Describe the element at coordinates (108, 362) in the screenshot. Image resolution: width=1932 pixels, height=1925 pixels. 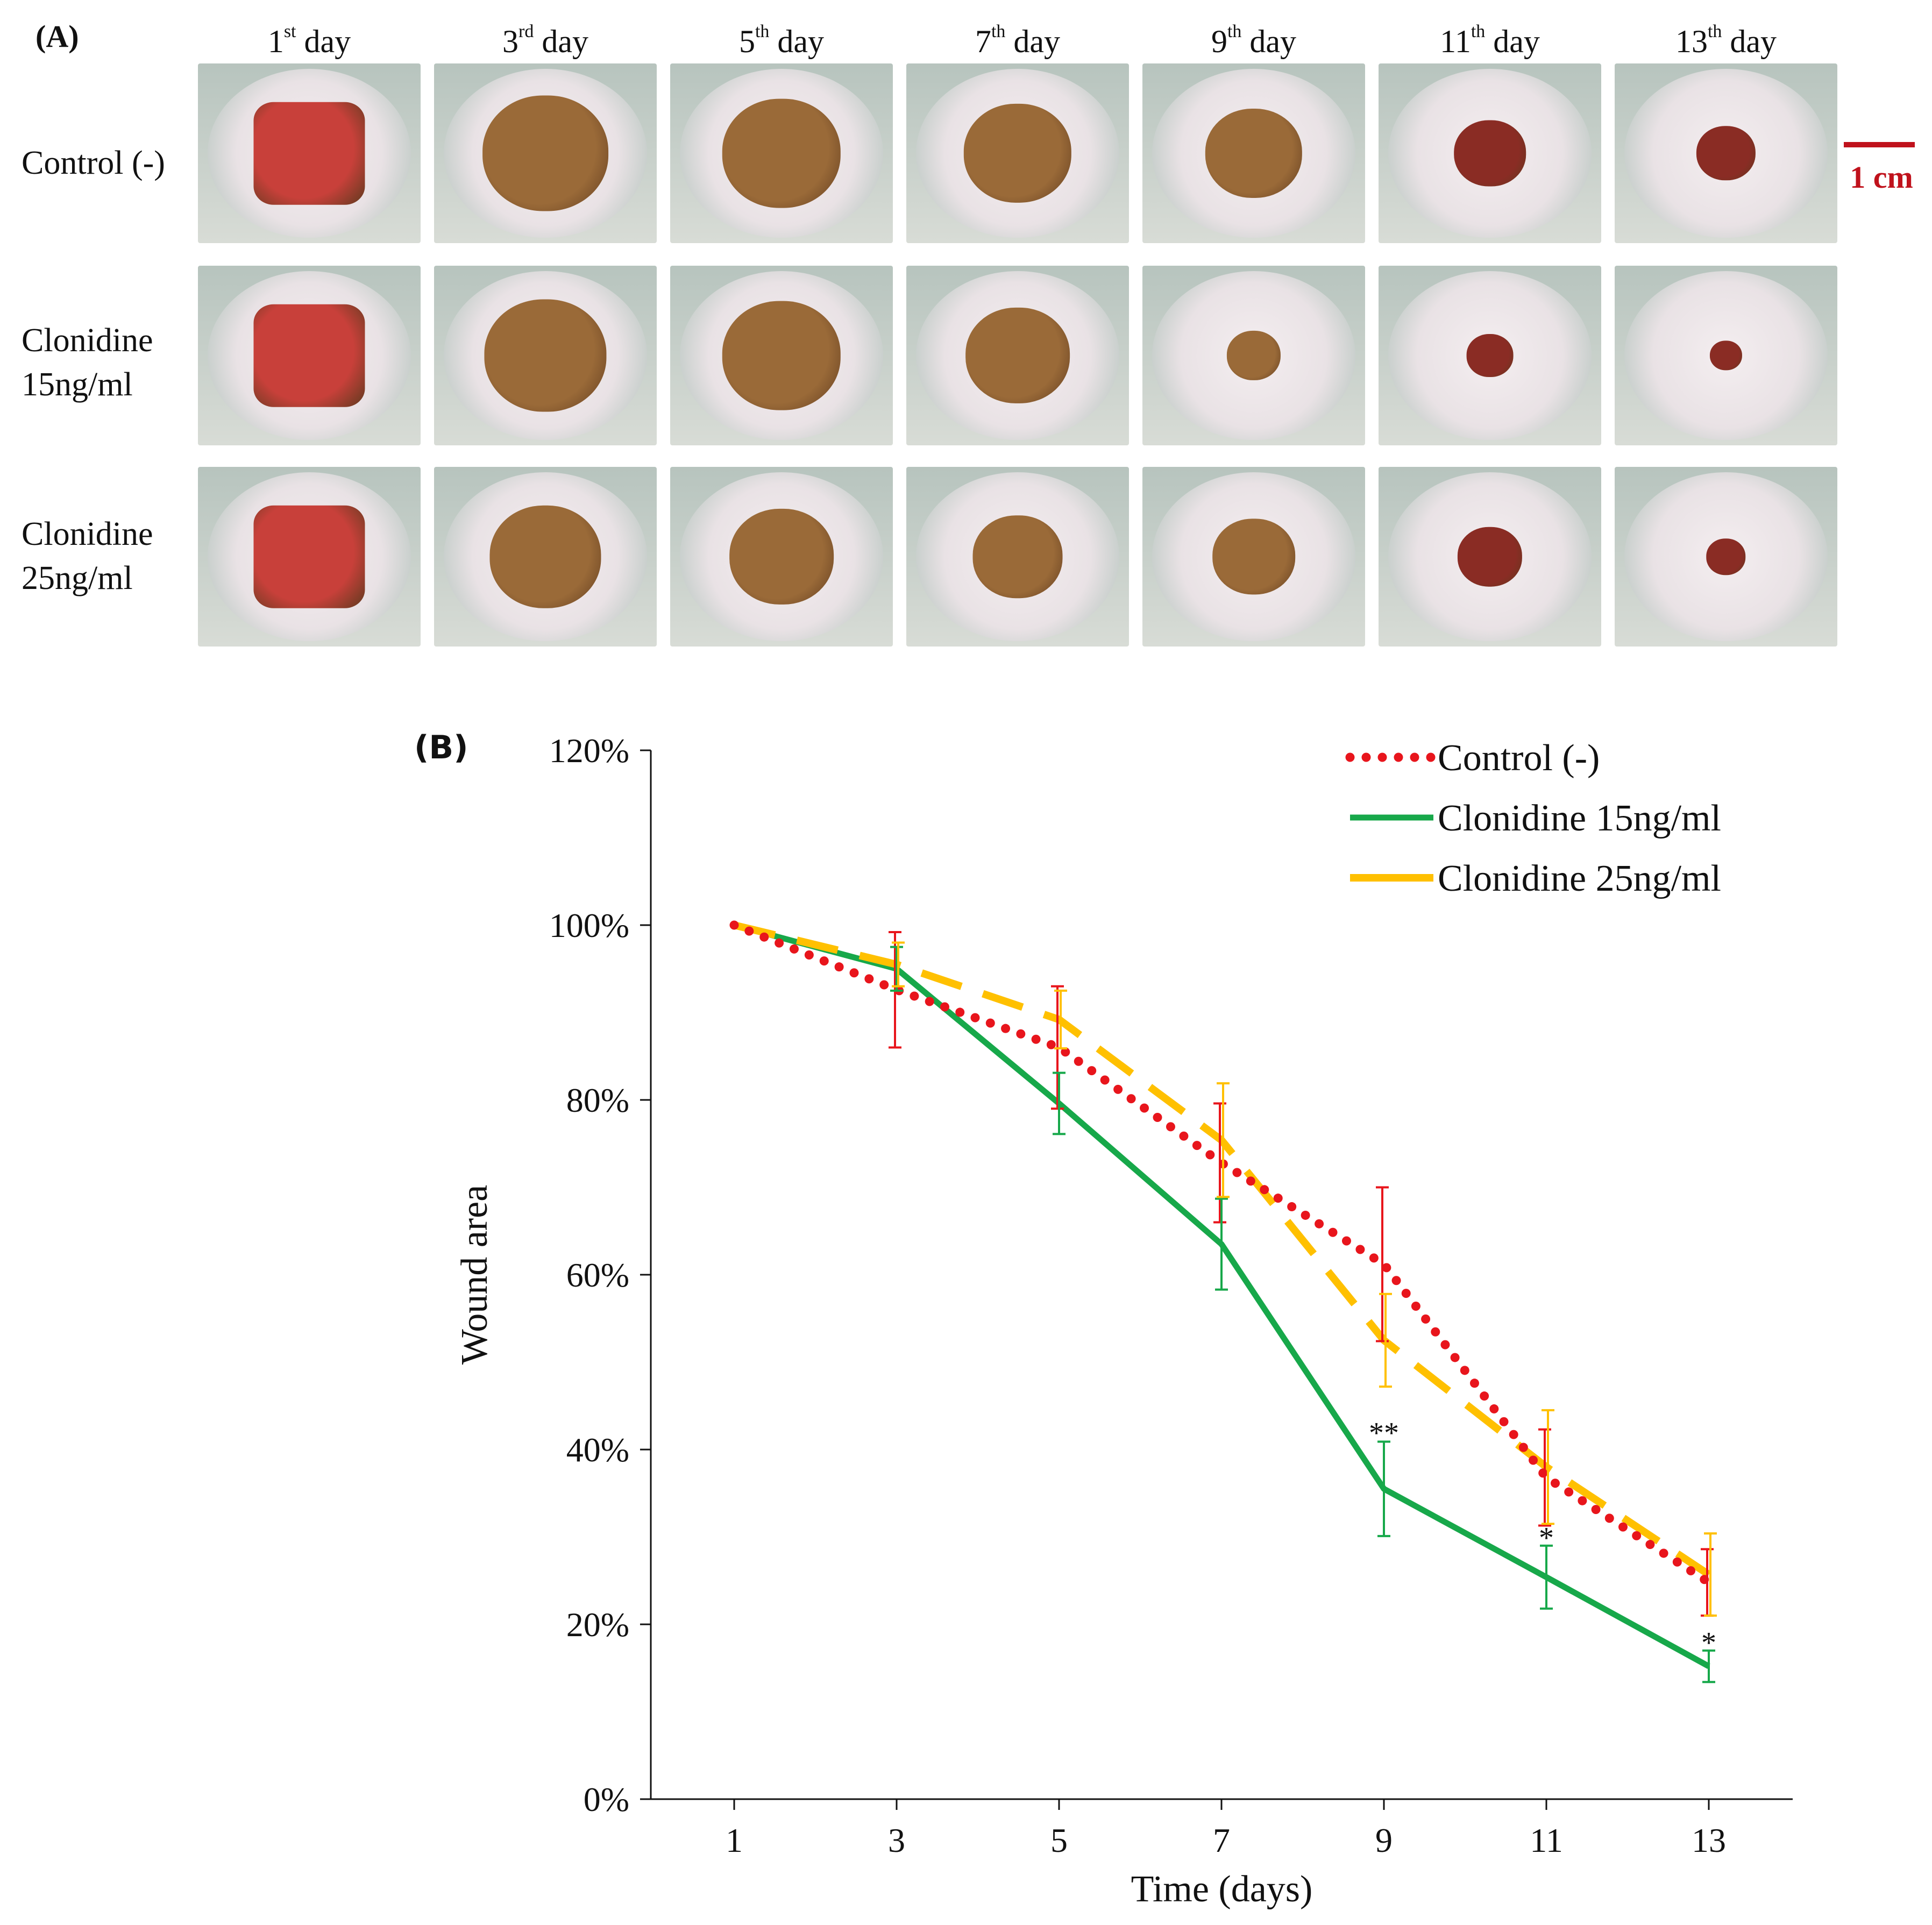
I see `row-label-clonidine-15: Clonidine 15ng/ml` at that location.